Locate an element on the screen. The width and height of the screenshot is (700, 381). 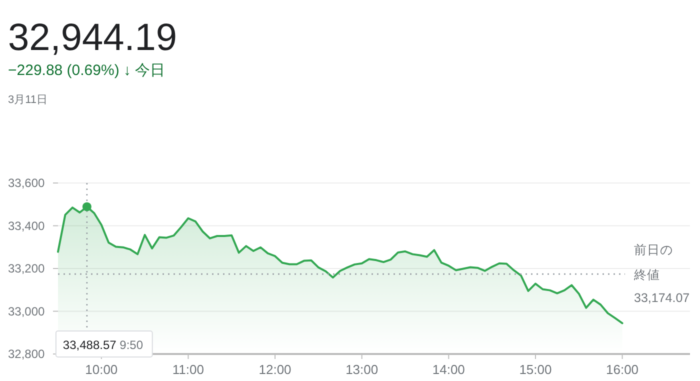
chart-subtitle: −229.88 (0.69%) ↓ 今日 is located at coordinates (87, 70).